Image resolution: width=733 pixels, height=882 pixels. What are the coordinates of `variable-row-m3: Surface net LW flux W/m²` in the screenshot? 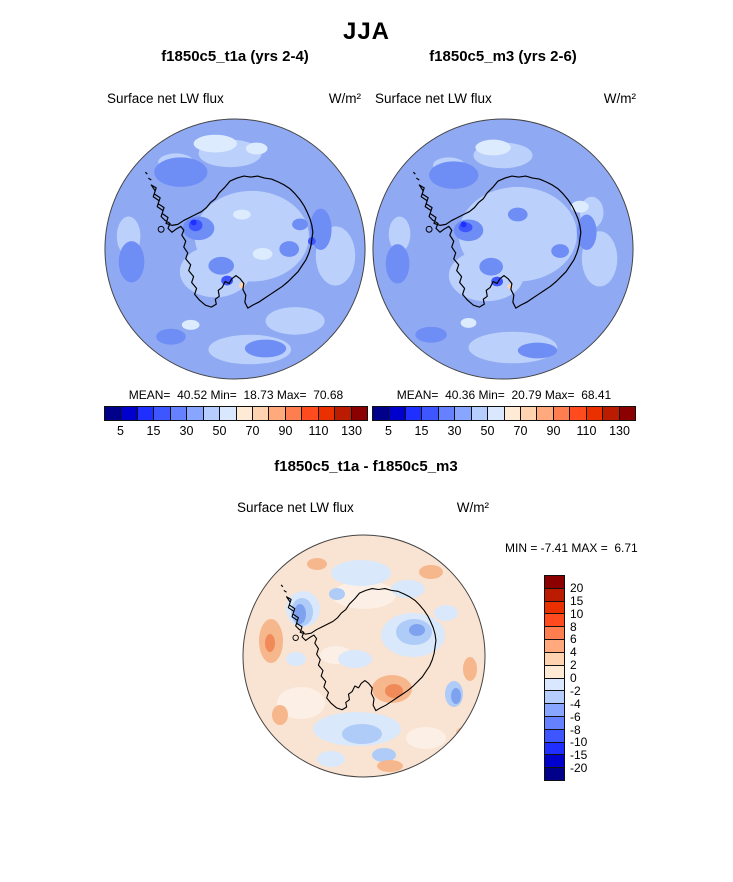 It's located at (505, 98).